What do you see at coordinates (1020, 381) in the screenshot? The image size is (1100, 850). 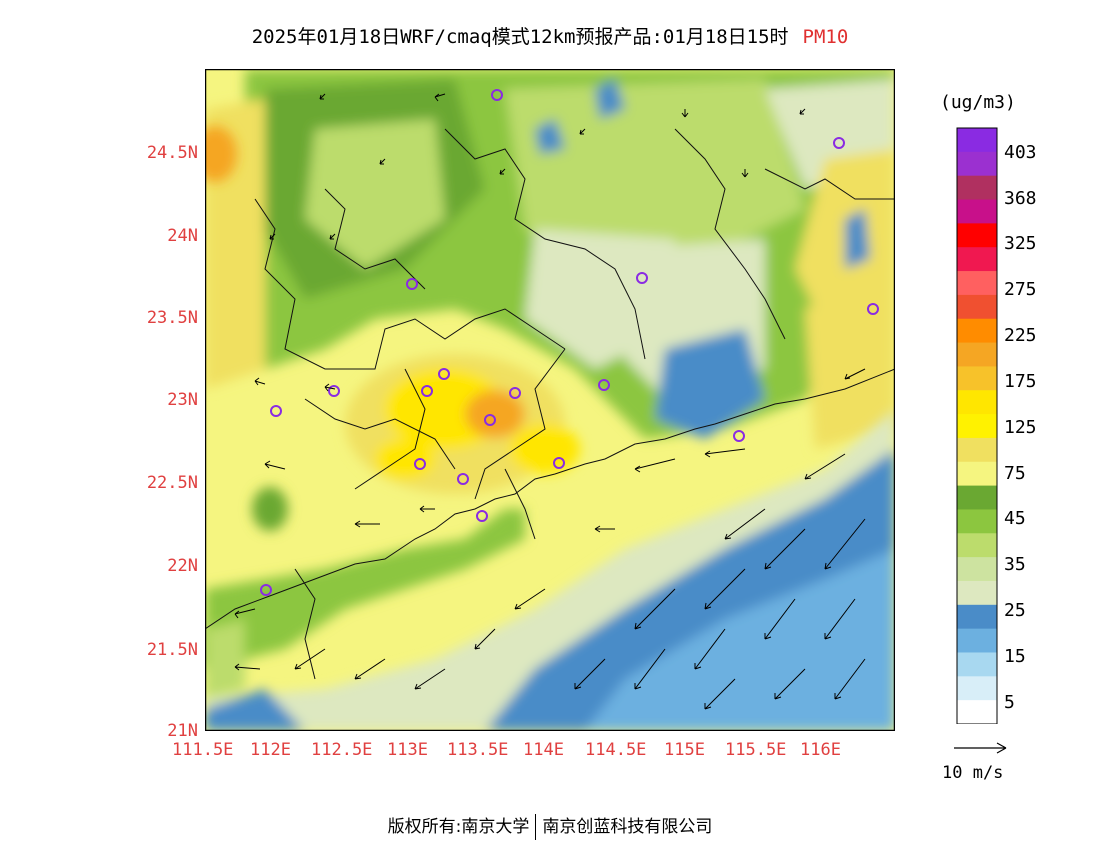 I see `colorbar-label: 175` at bounding box center [1020, 381].